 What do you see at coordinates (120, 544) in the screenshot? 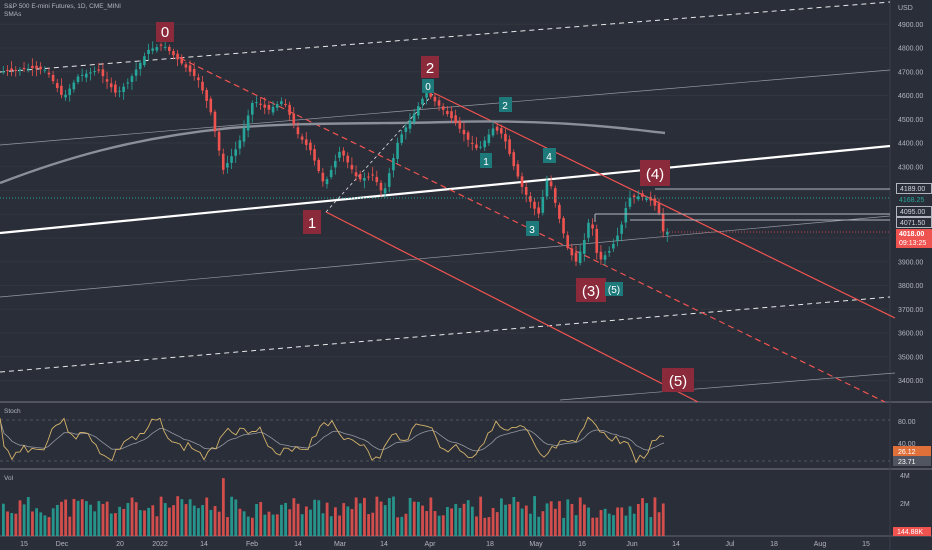
I see `time-tick: 20` at bounding box center [120, 544].